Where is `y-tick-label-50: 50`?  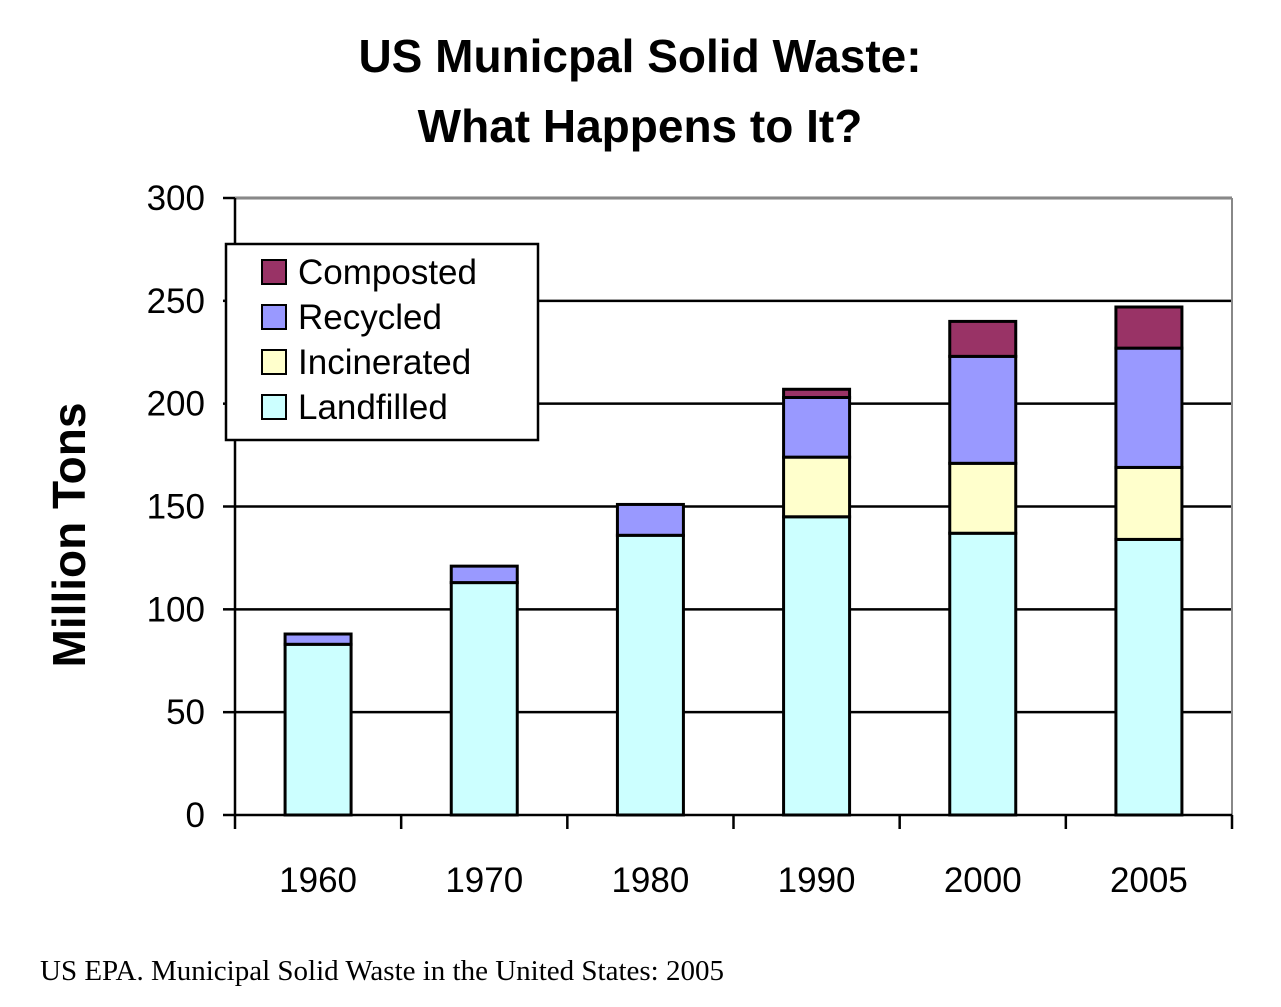
y-tick-label-50: 50 is located at coordinates (185, 712).